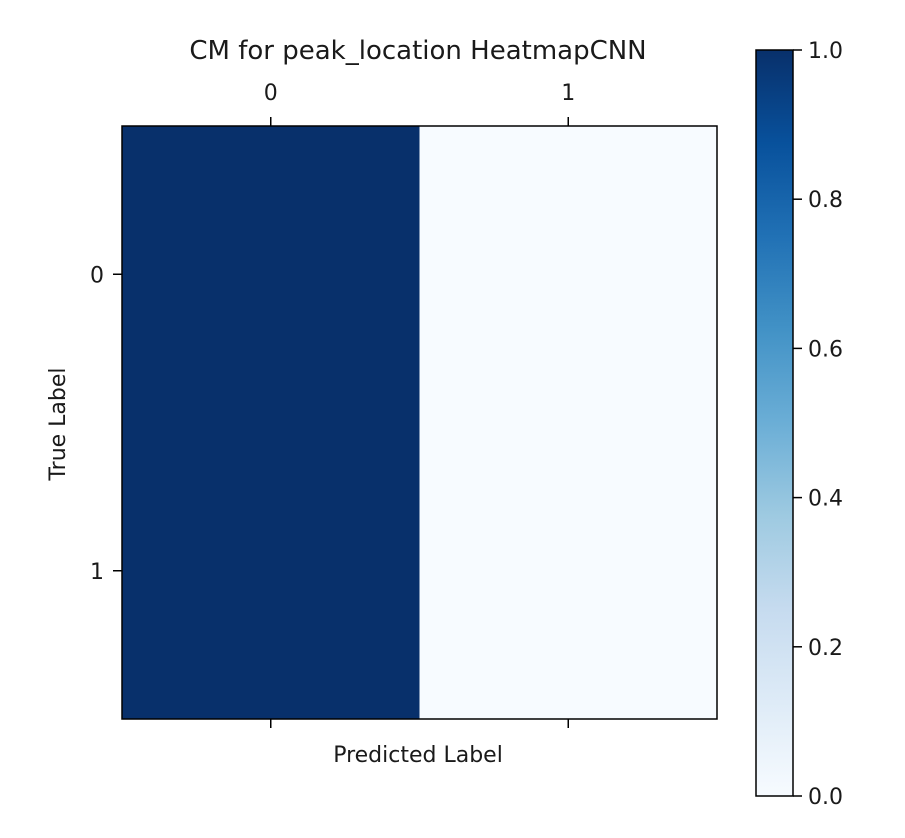 This screenshot has height=838, width=905. I want to click on y-tick-label-0: 0, so click(97, 275).